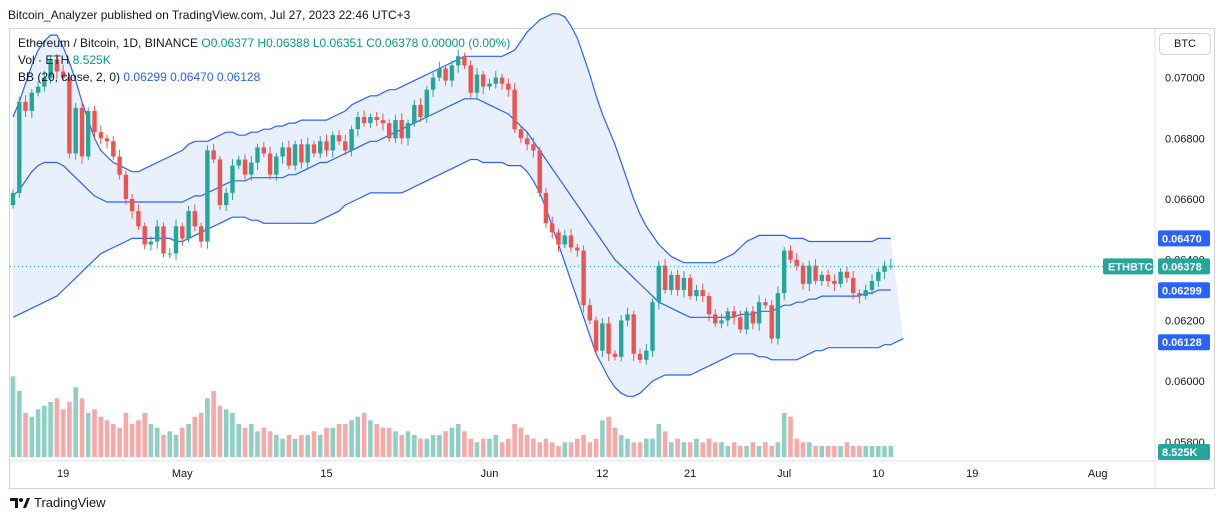 Image resolution: width=1226 pixels, height=522 pixels. I want to click on volume-label: Vol · ETH, so click(44, 60).